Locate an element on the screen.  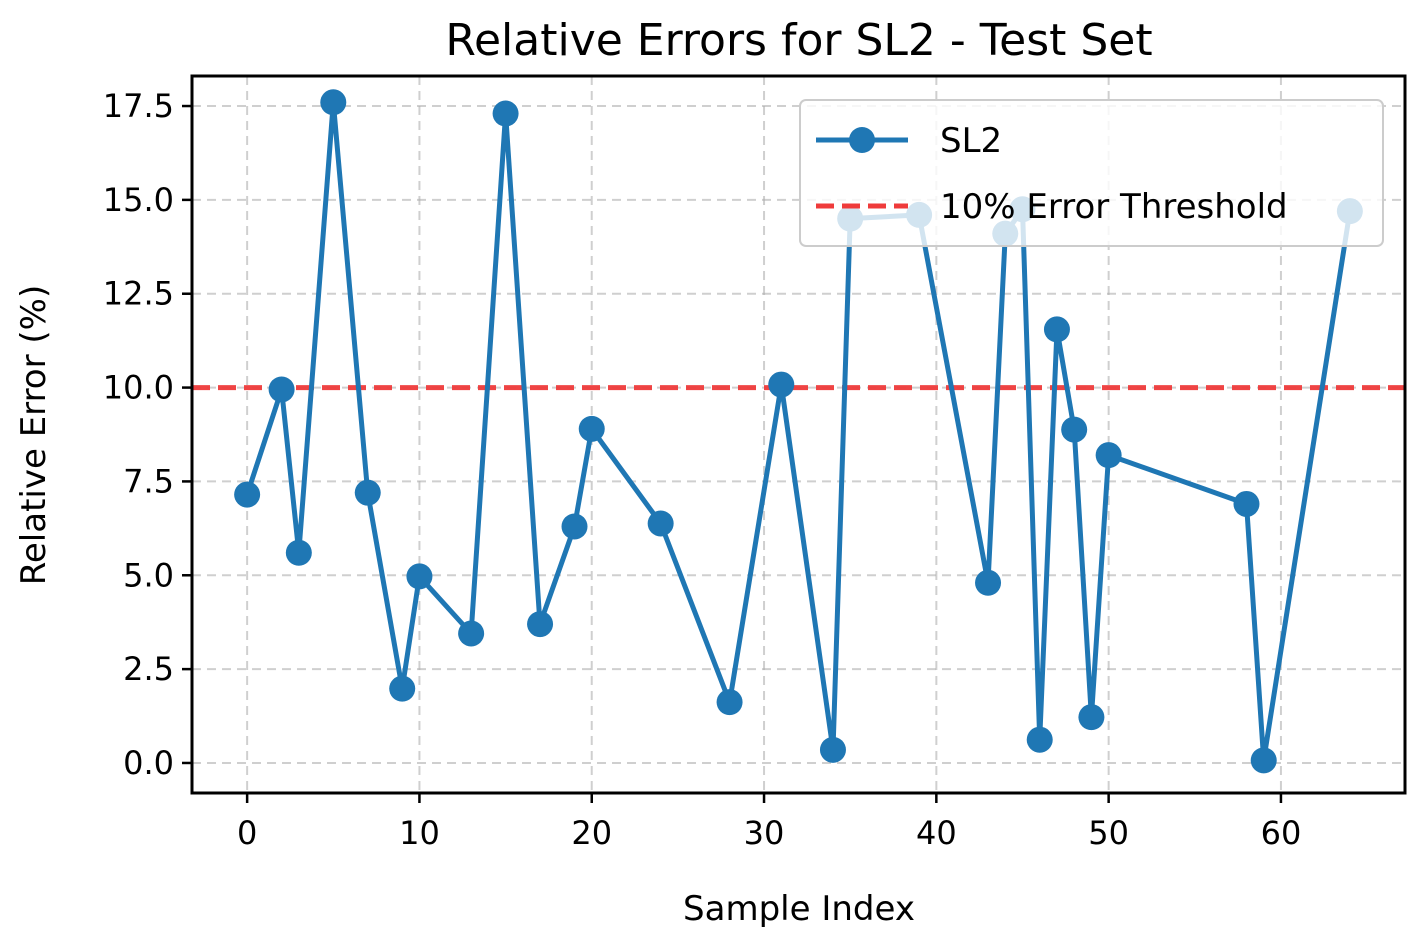
legend-series-marker is located at coordinates (862, 140).